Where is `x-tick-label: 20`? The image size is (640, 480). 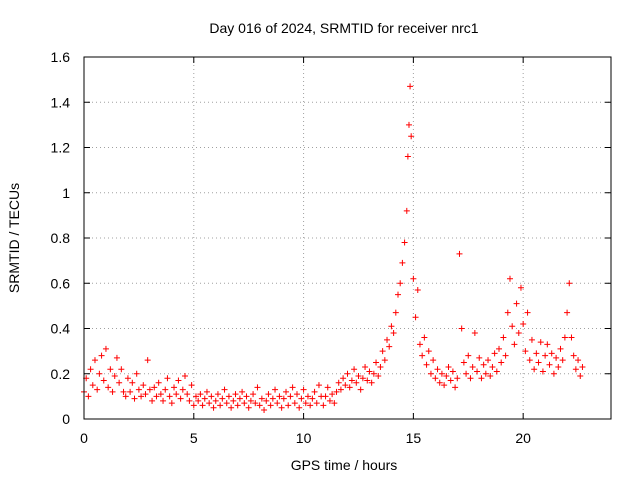
x-tick-label: 20 is located at coordinates (523, 438).